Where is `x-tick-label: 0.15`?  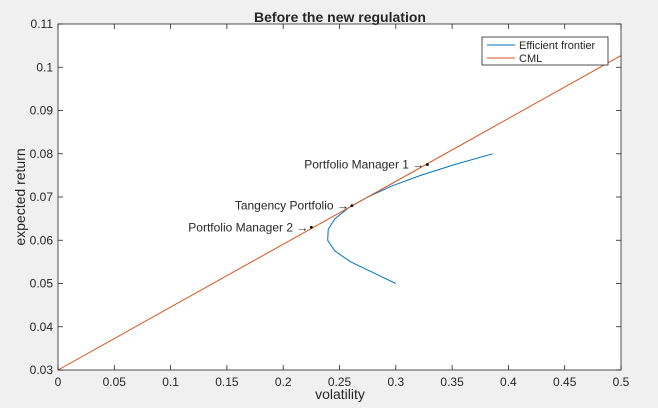
x-tick-label: 0.15 is located at coordinates (227, 382).